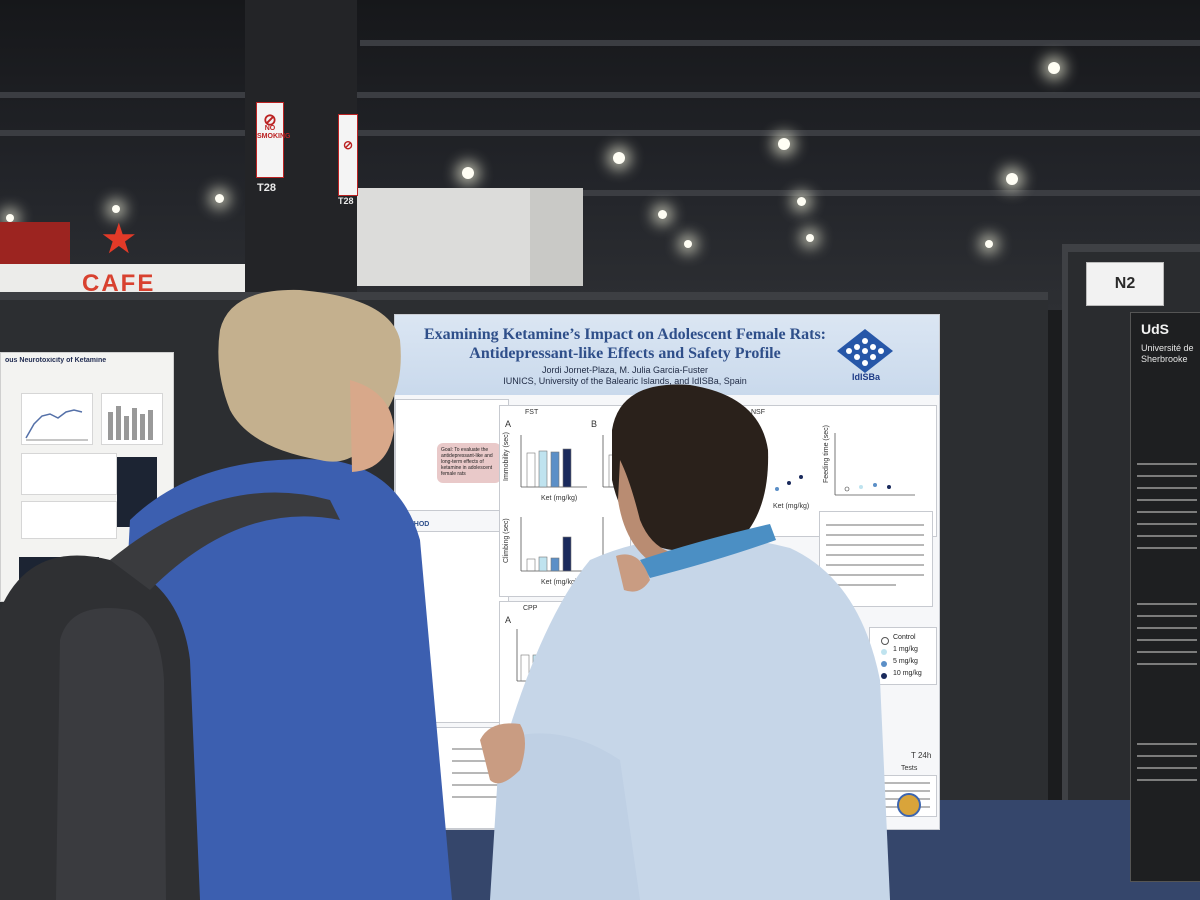  What do you see at coordinates (907, 673) in the screenshot?
I see `legend-label: 10 mg/kg` at bounding box center [907, 673].